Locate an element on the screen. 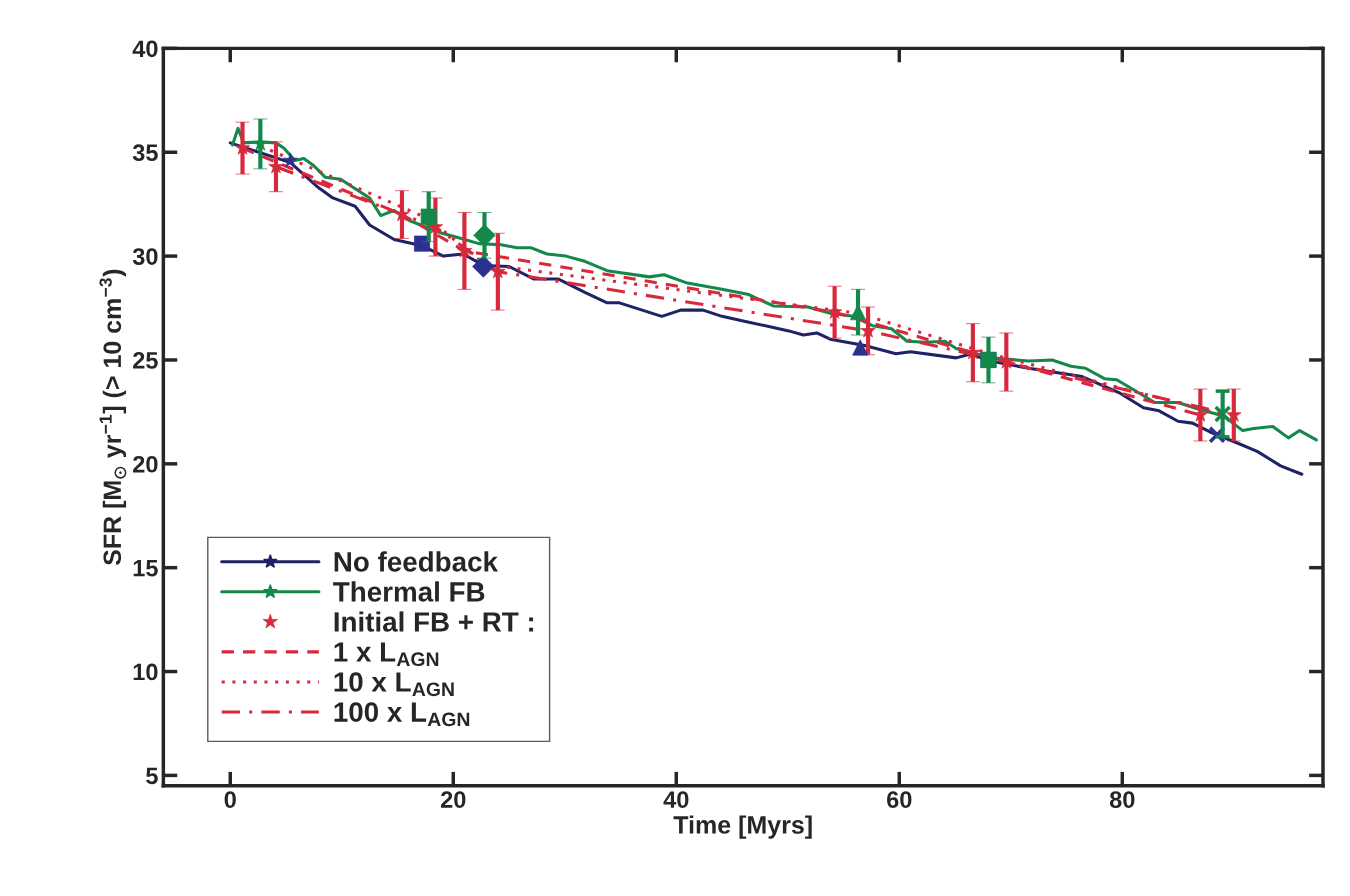 This screenshot has width=1350, height=896. x-tick-label: 0 is located at coordinates (230, 799).